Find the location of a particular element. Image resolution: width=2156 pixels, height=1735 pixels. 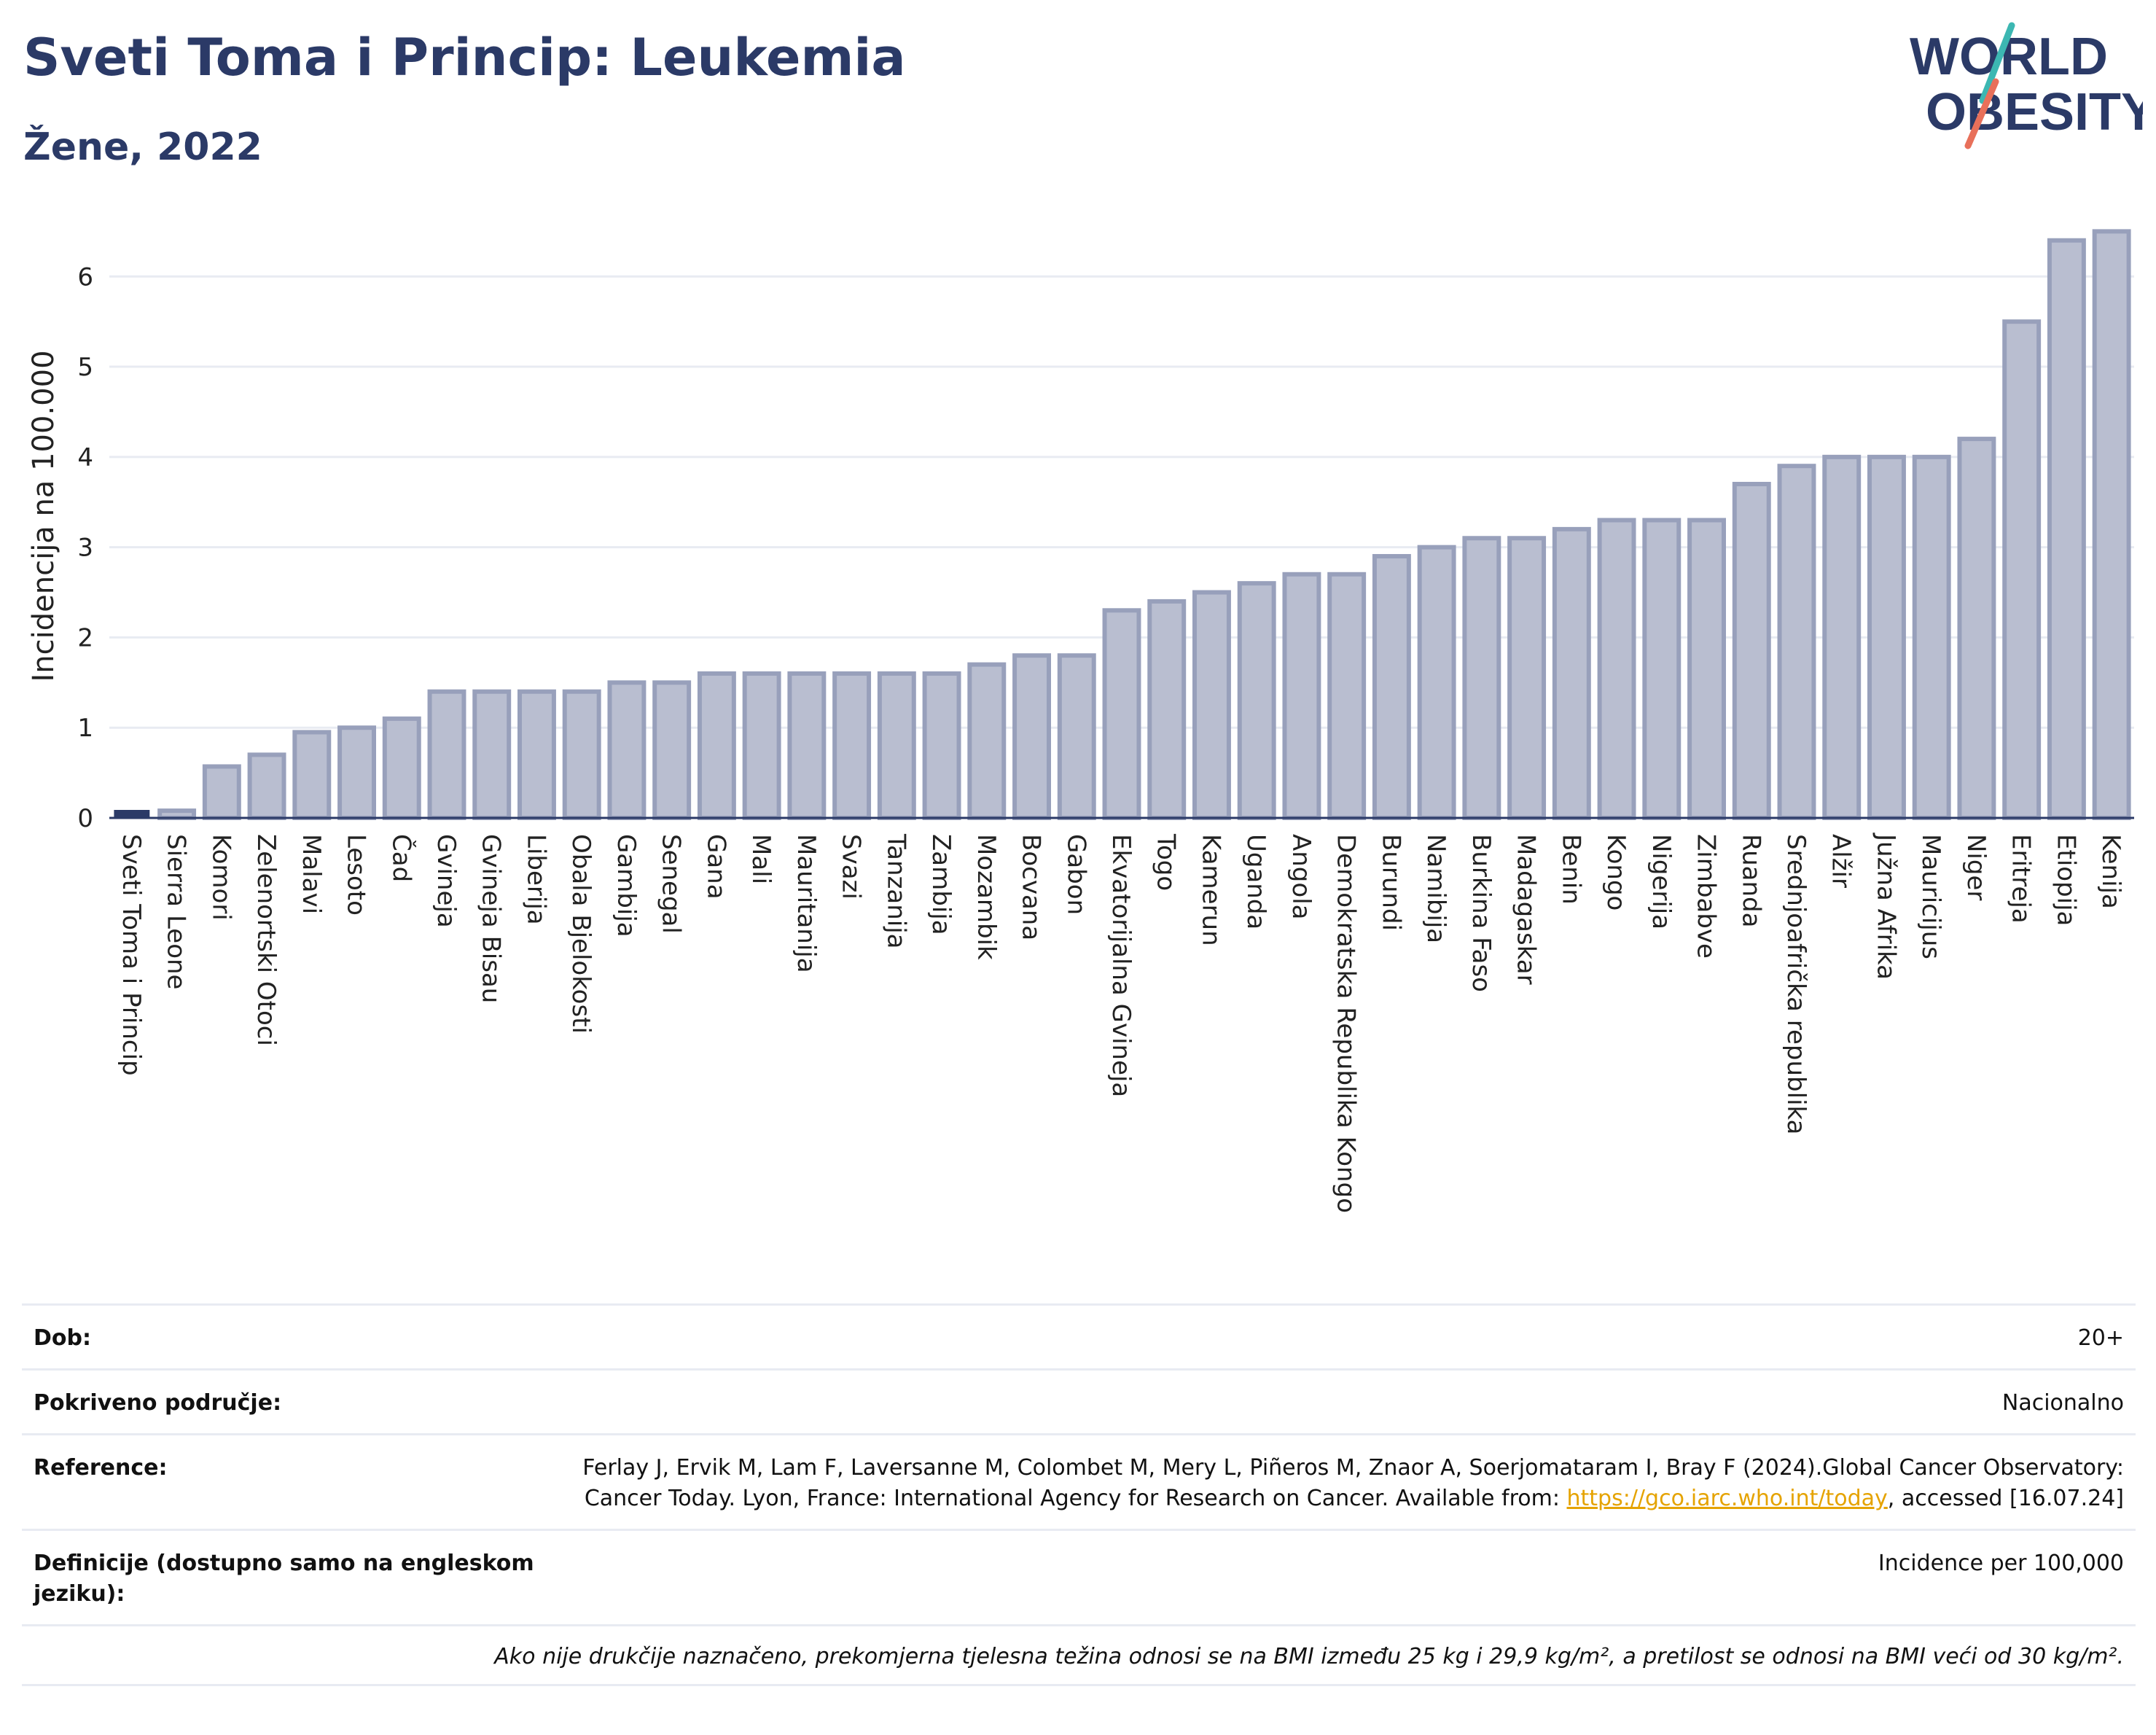

x-tick-label: Svazi is located at coordinates (851, 867).